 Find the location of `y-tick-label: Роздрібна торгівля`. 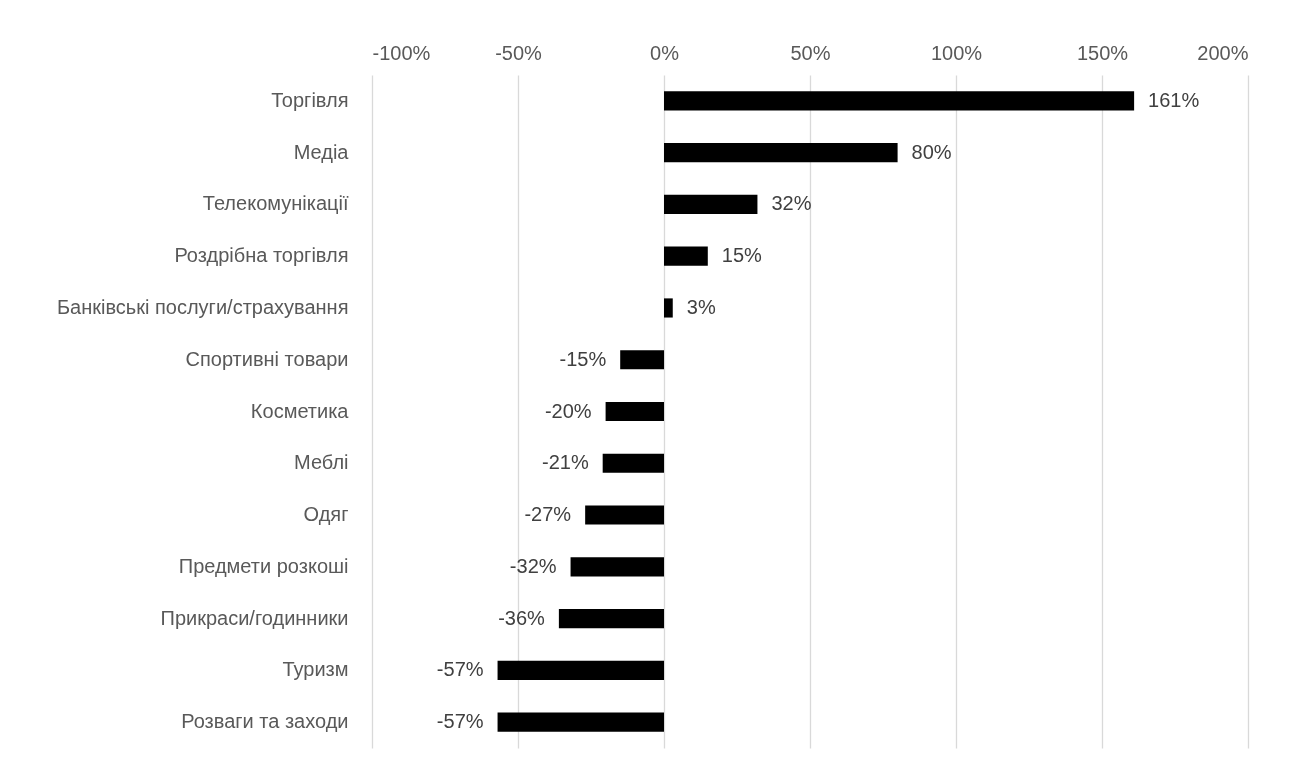

y-tick-label: Роздрібна торгівля is located at coordinates (261, 255).